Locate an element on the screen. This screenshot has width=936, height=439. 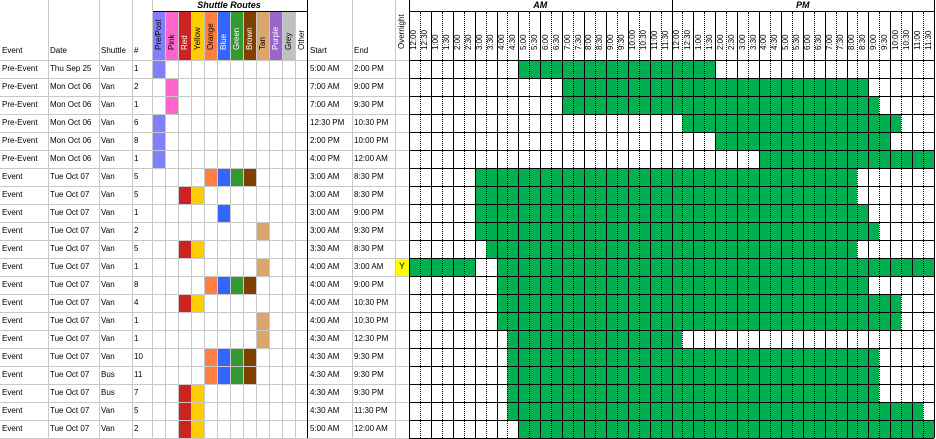
cell-start: 5:00 AM is located at coordinates (325, 68).